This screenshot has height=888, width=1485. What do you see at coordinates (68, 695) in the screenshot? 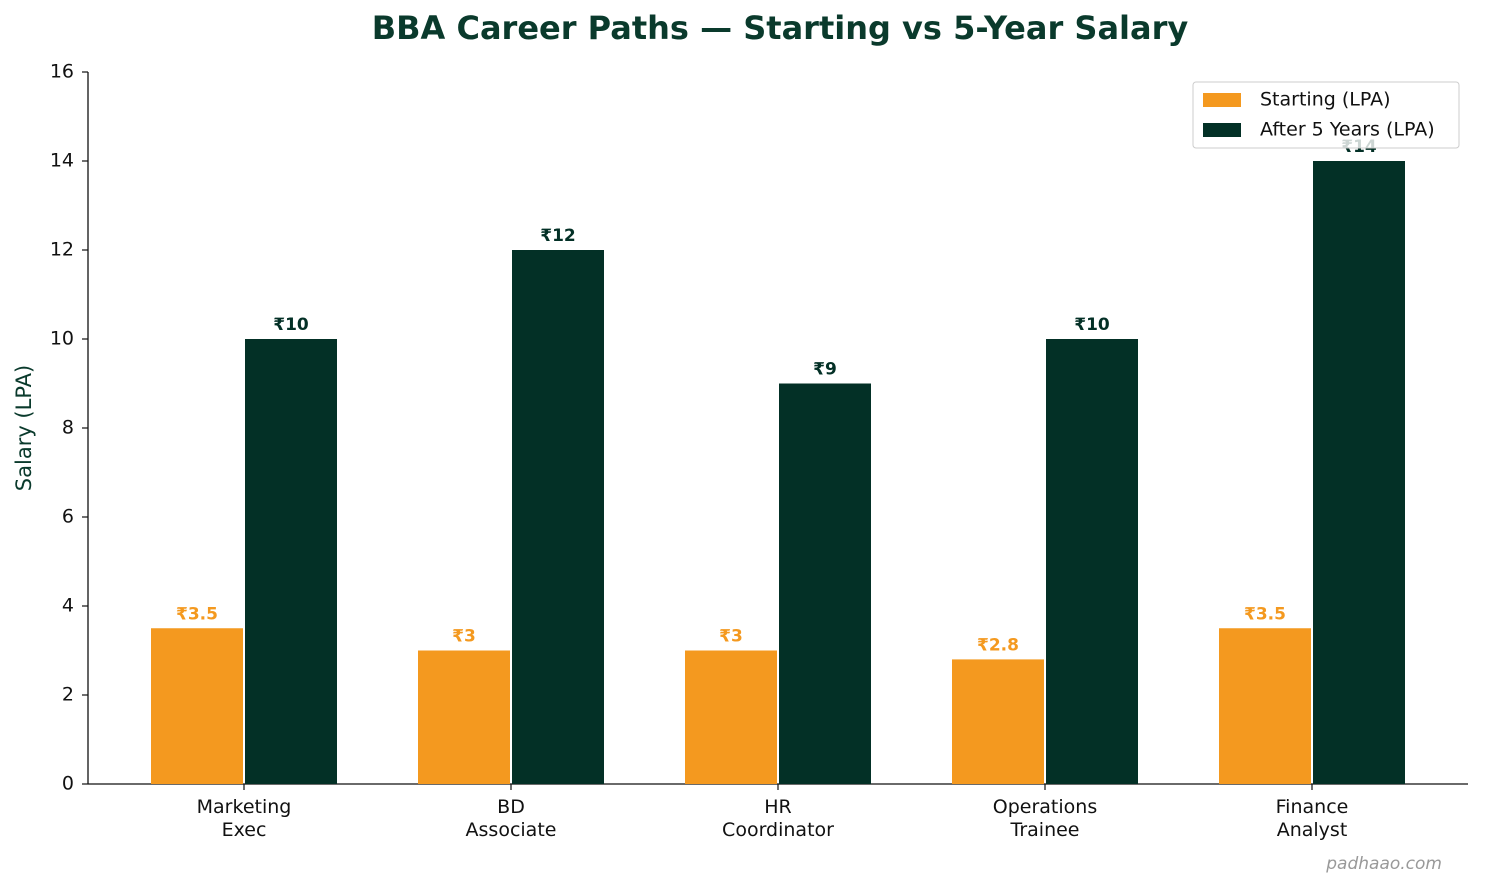
I see `y-tick-label: 2` at bounding box center [68, 695].